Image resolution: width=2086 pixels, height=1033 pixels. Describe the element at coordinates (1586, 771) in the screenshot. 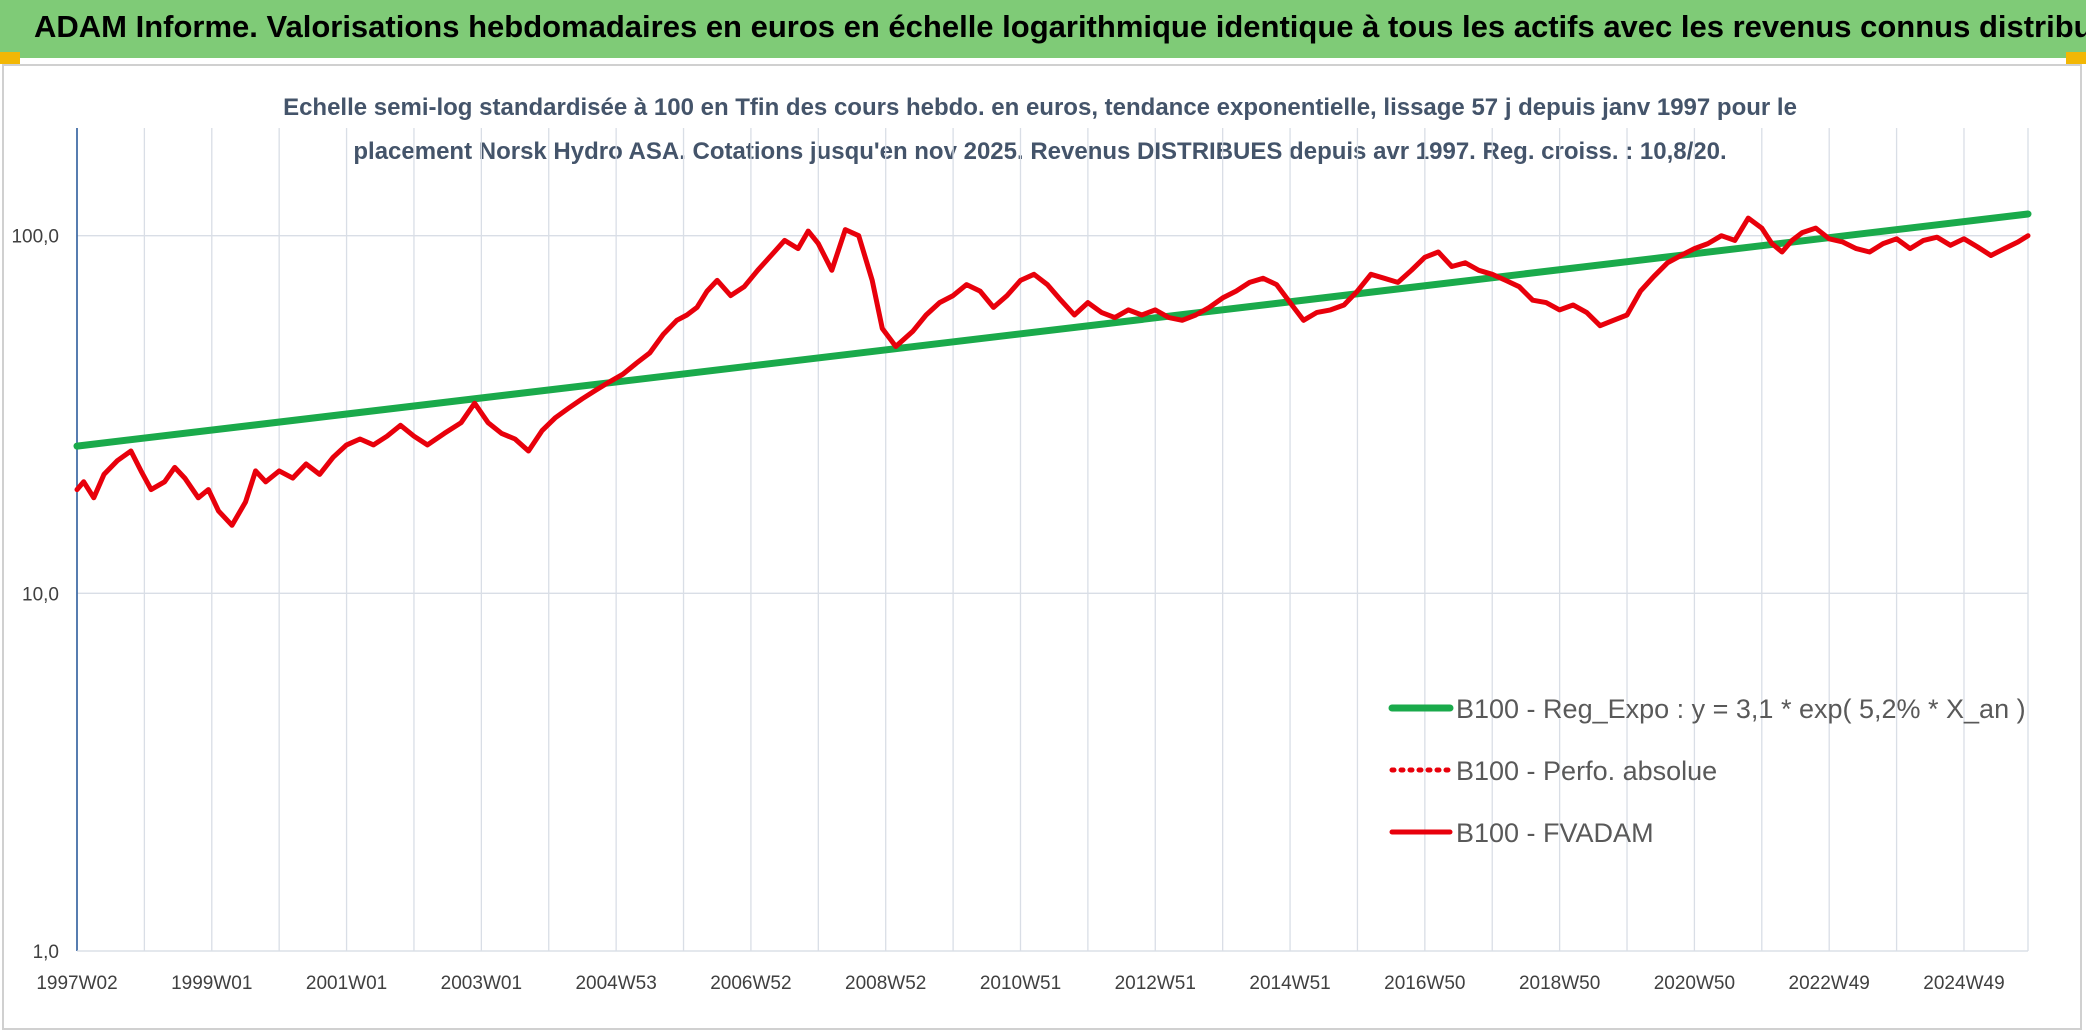

I see `legend-label: B100 - Perfo. absolue` at that location.